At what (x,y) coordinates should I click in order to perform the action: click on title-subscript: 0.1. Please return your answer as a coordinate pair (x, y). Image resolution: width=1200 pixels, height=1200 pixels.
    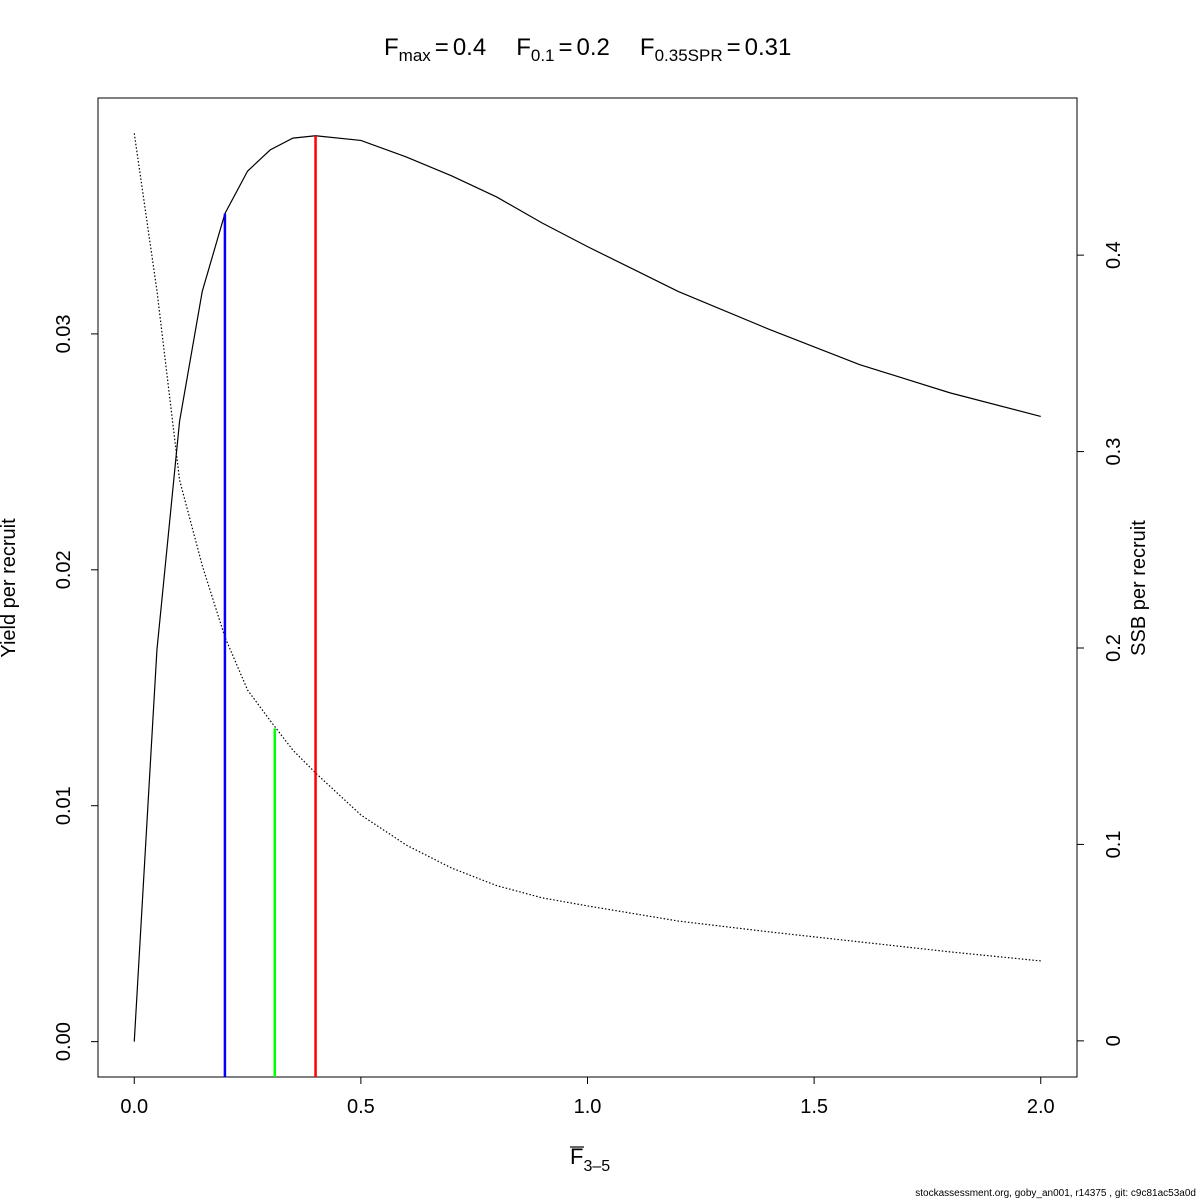
    Looking at the image, I should click on (543, 55).